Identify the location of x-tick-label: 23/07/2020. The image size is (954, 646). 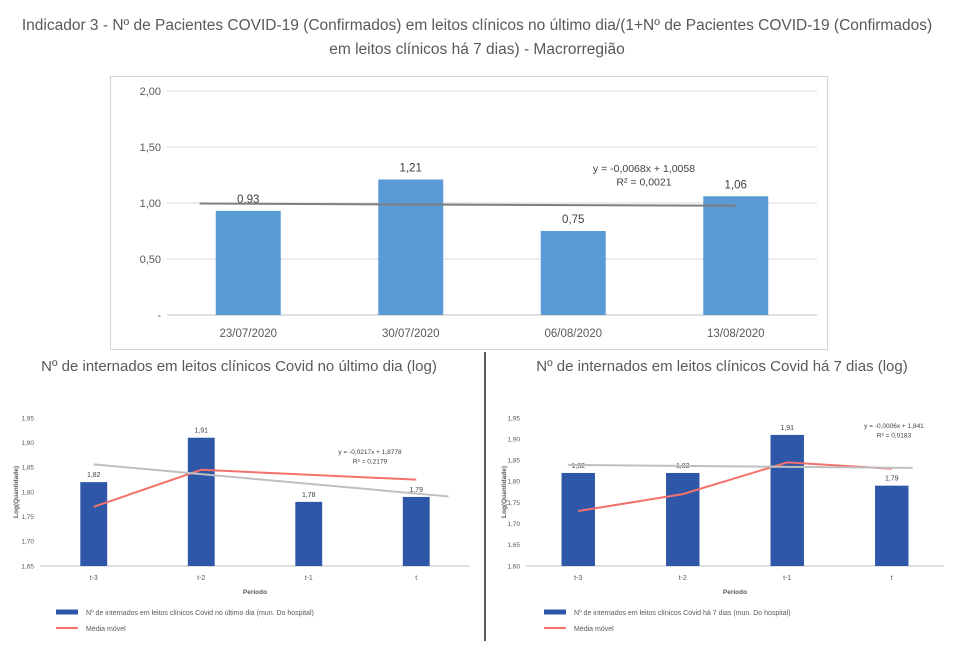
(248, 334).